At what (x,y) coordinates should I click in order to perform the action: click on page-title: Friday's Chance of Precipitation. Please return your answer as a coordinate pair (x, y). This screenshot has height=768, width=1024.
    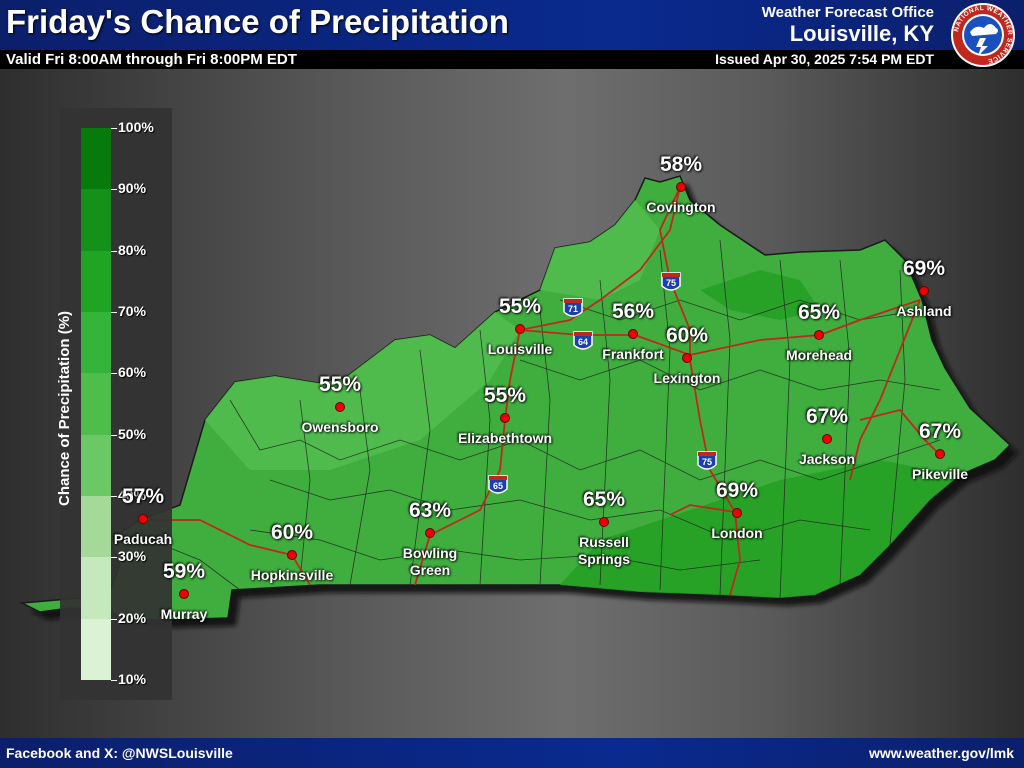
    Looking at the image, I should click on (257, 21).